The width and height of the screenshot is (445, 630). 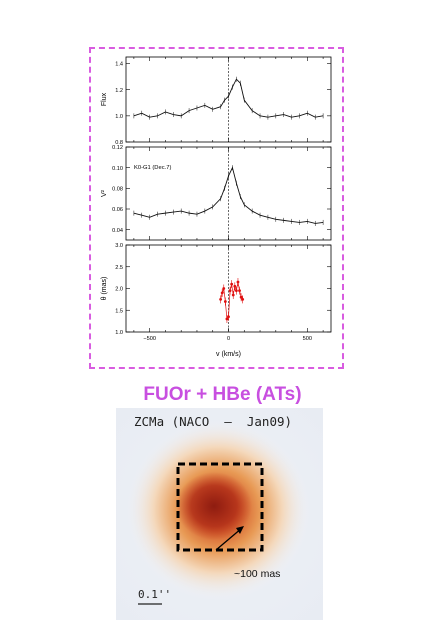 What do you see at coordinates (228, 339) in the screenshot?
I see `x-tick-label: 0` at bounding box center [228, 339].